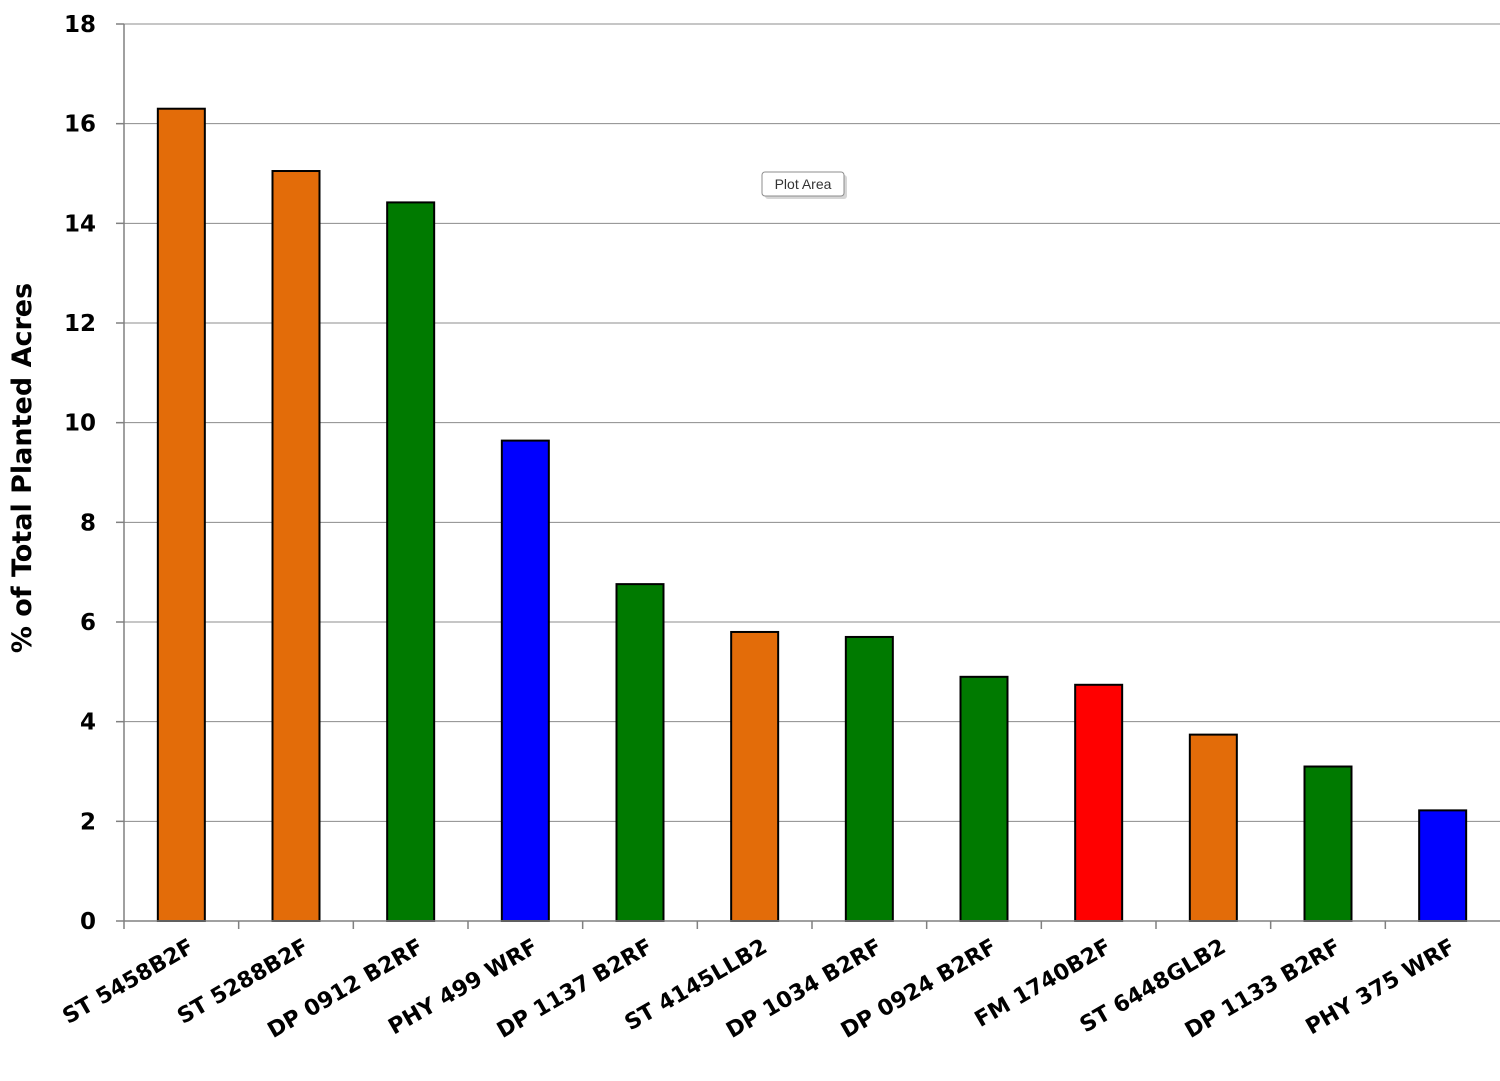 This screenshot has width=1500, height=1081. Describe the element at coordinates (80, 25) in the screenshot. I see `y-tick-label: 18` at that location.